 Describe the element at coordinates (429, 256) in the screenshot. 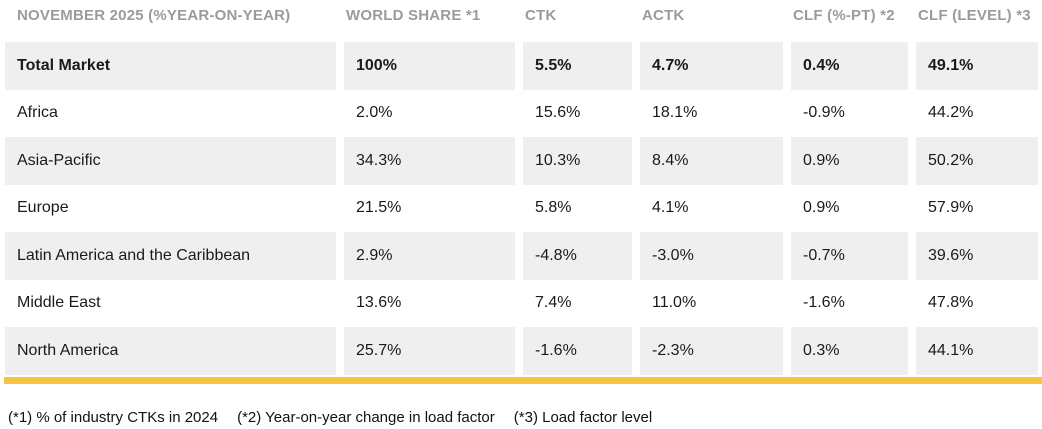

I see `world-share-value: 2.9%` at that location.